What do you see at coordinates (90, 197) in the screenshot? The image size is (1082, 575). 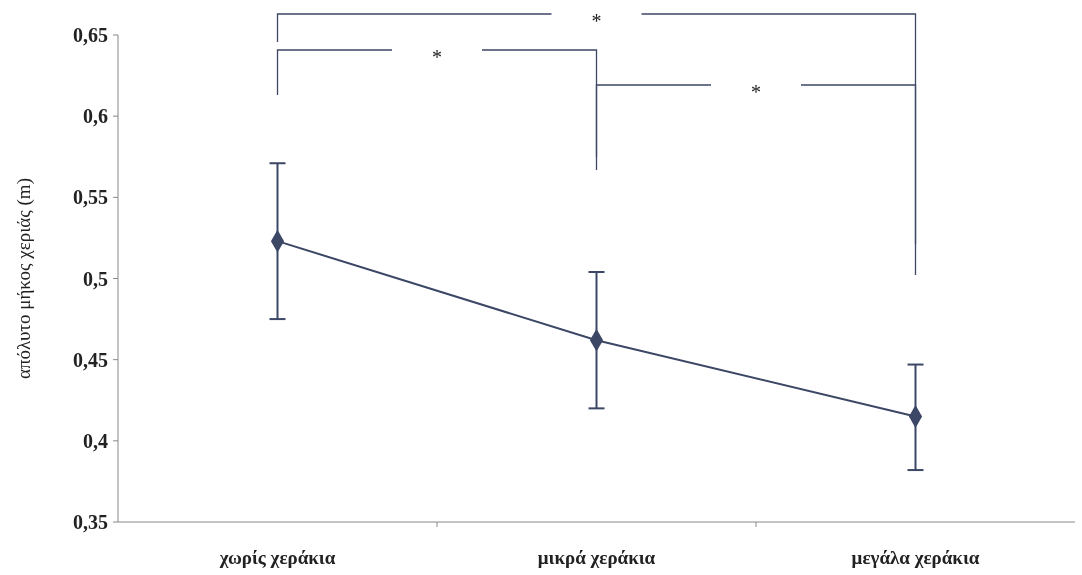 I see `y-tick-label: 0,55` at bounding box center [90, 197].